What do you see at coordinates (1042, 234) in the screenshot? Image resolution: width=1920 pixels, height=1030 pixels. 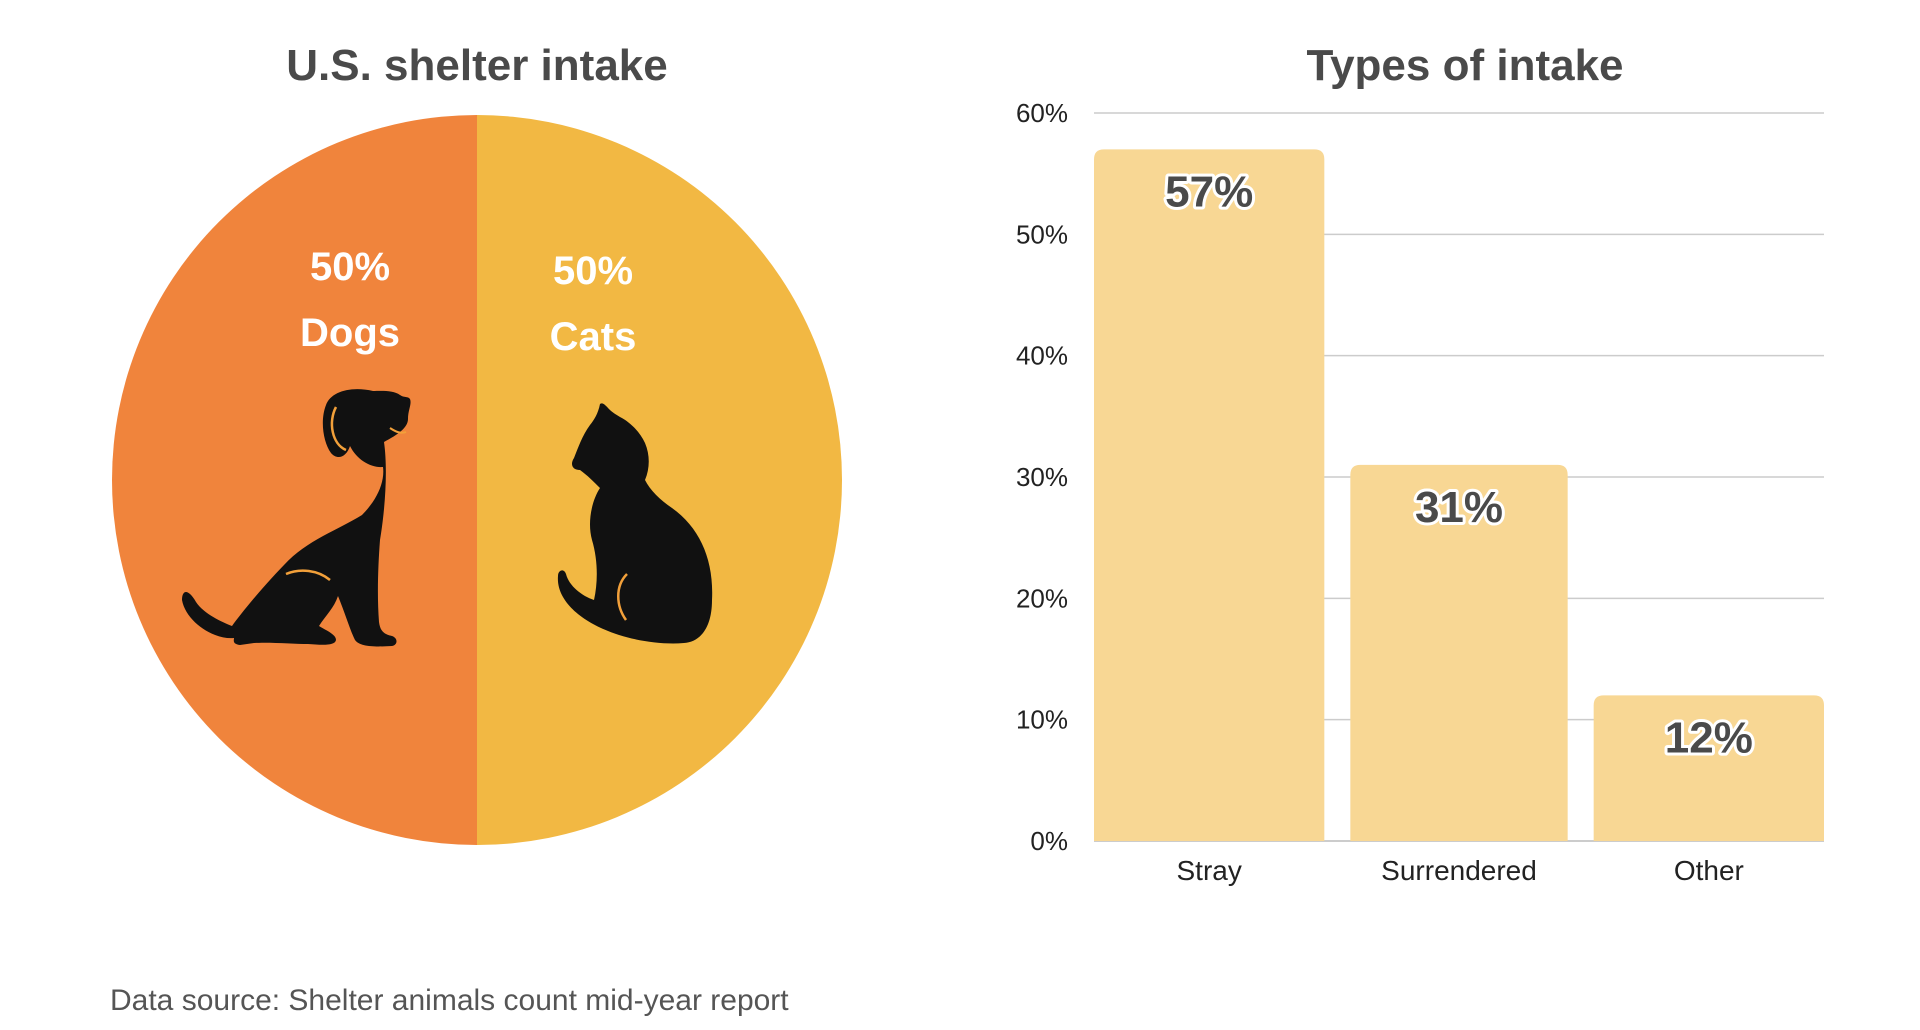 I see `y-tick-label: 50%` at bounding box center [1042, 234].